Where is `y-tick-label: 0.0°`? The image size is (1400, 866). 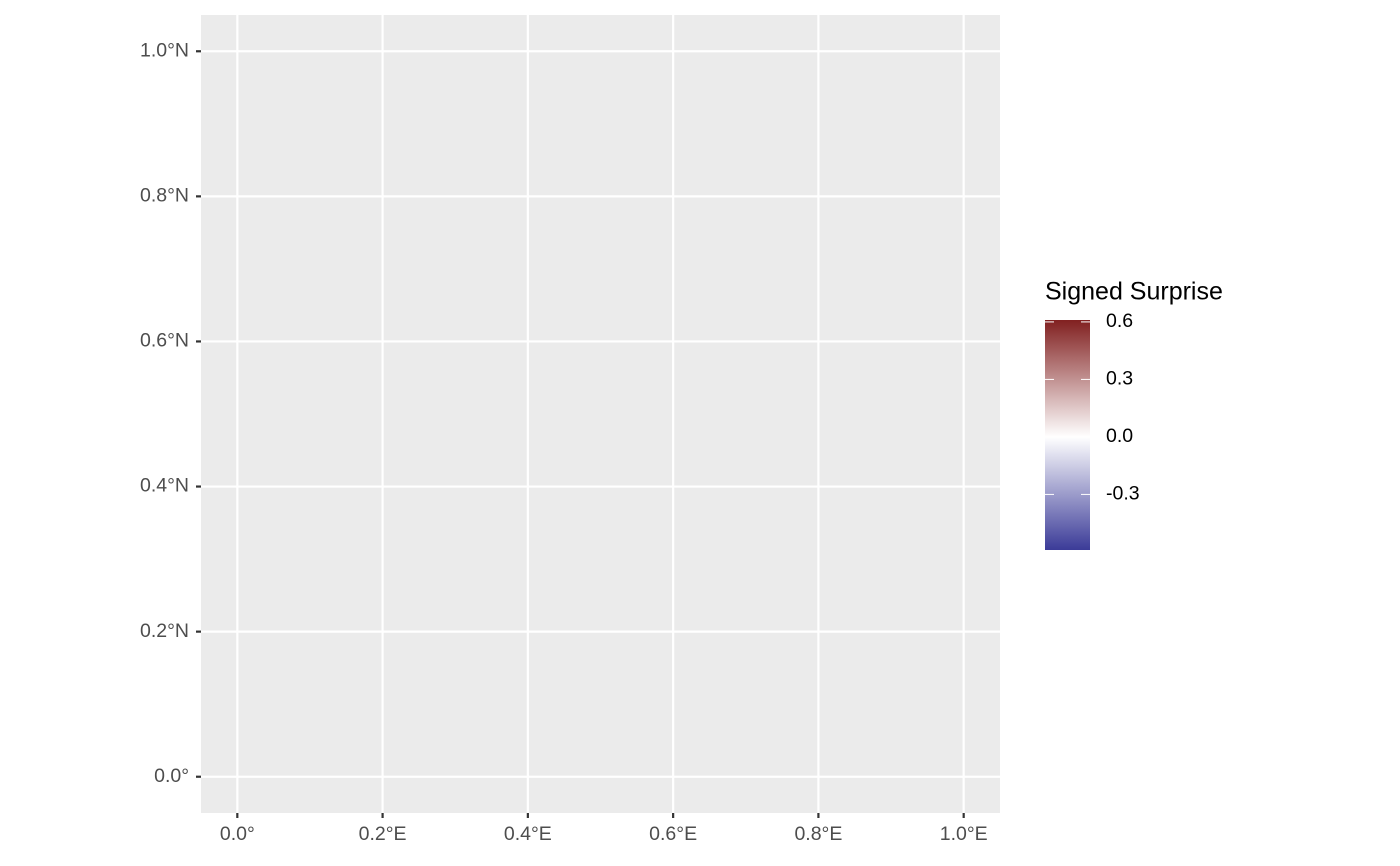
y-tick-label: 0.0° is located at coordinates (171, 776).